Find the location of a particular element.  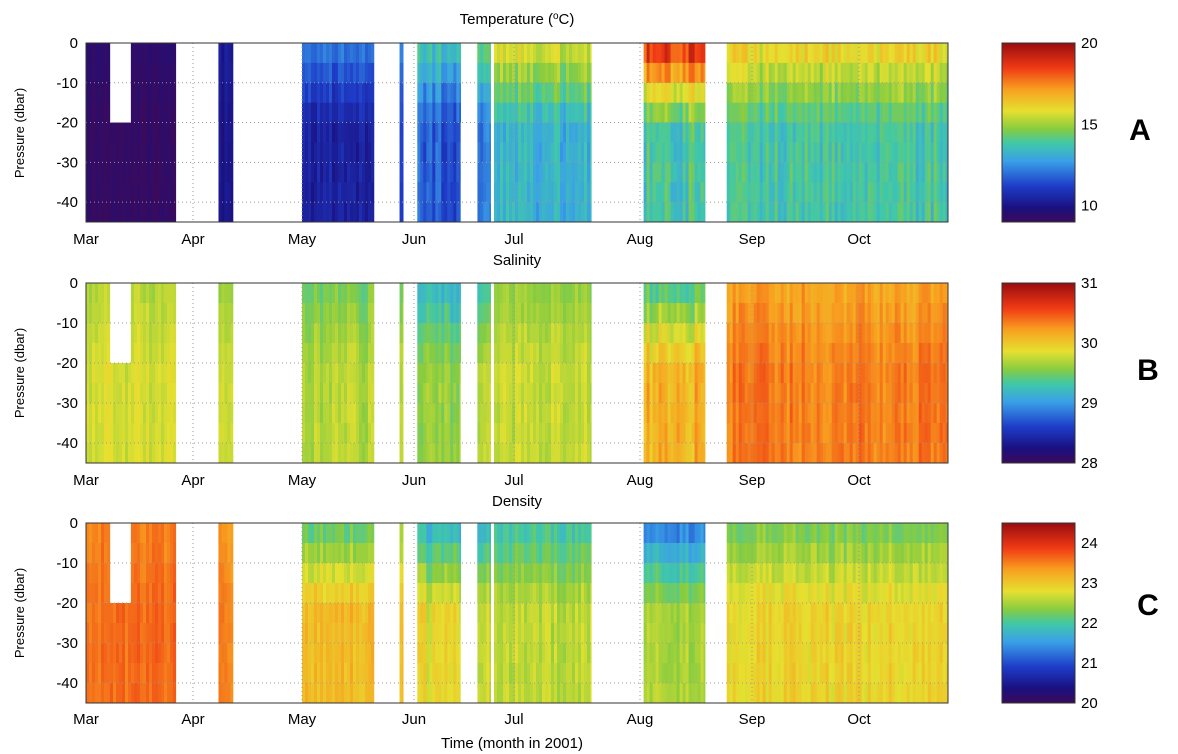

y-axis-label-temperature: Pressure (dbar) is located at coordinates (19, 133).